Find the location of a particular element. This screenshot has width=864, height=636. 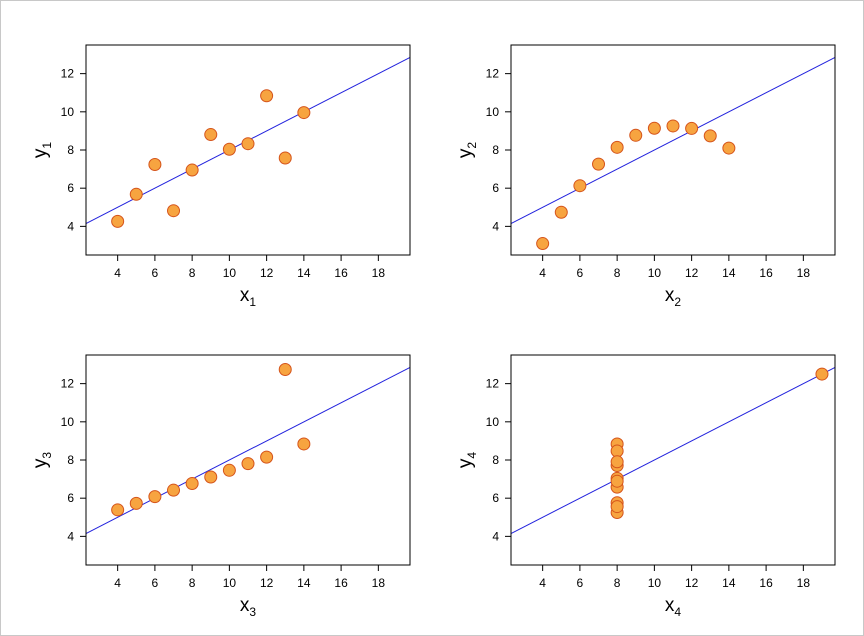

x-axis-label: x1 is located at coordinates (248, 297).